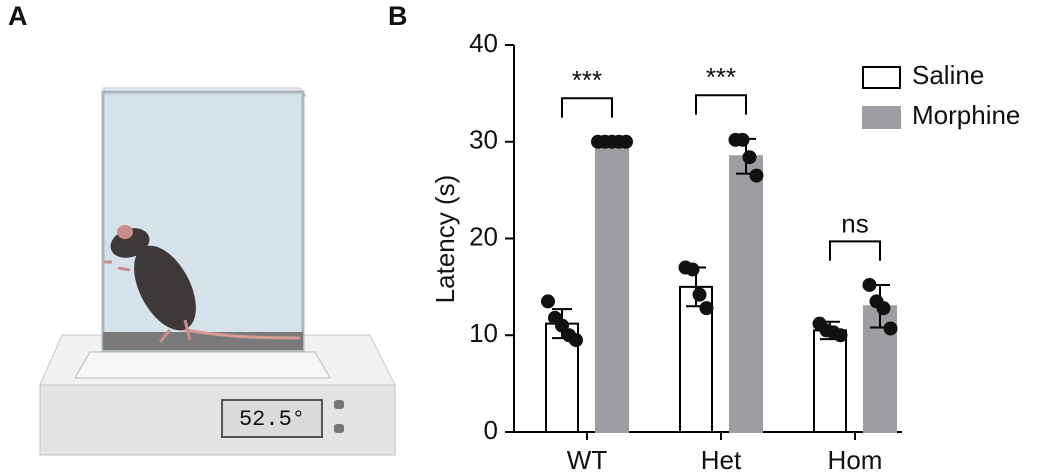 Image resolution: width=1050 pixels, height=472 pixels. What do you see at coordinates (445, 239) in the screenshot?
I see `y-axis-label: Latency (s)` at bounding box center [445, 239].